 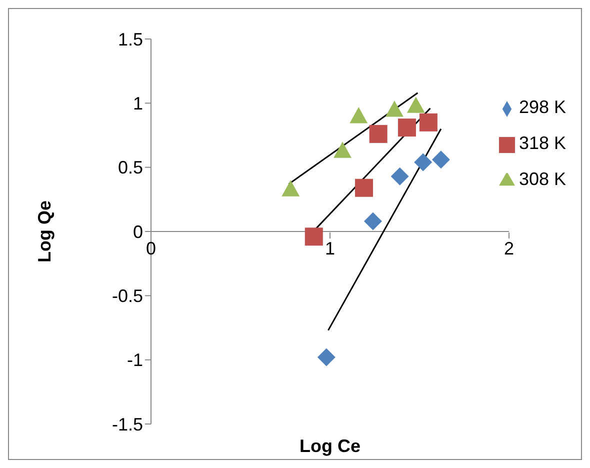 I want to click on legend-label: 318 K, so click(x=542, y=143).